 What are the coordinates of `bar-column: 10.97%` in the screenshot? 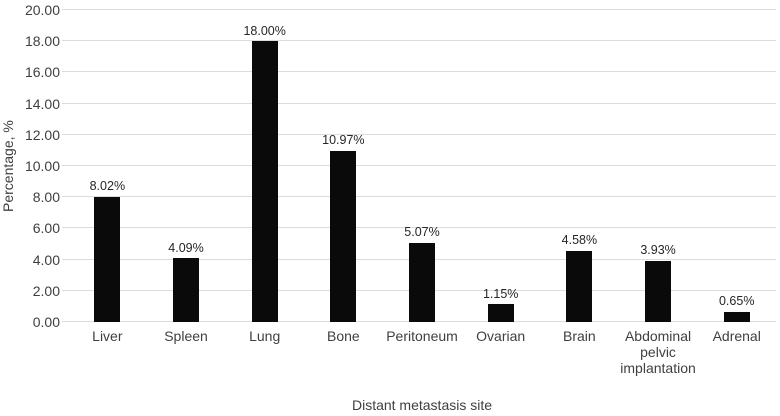 It's located at (343, 166).